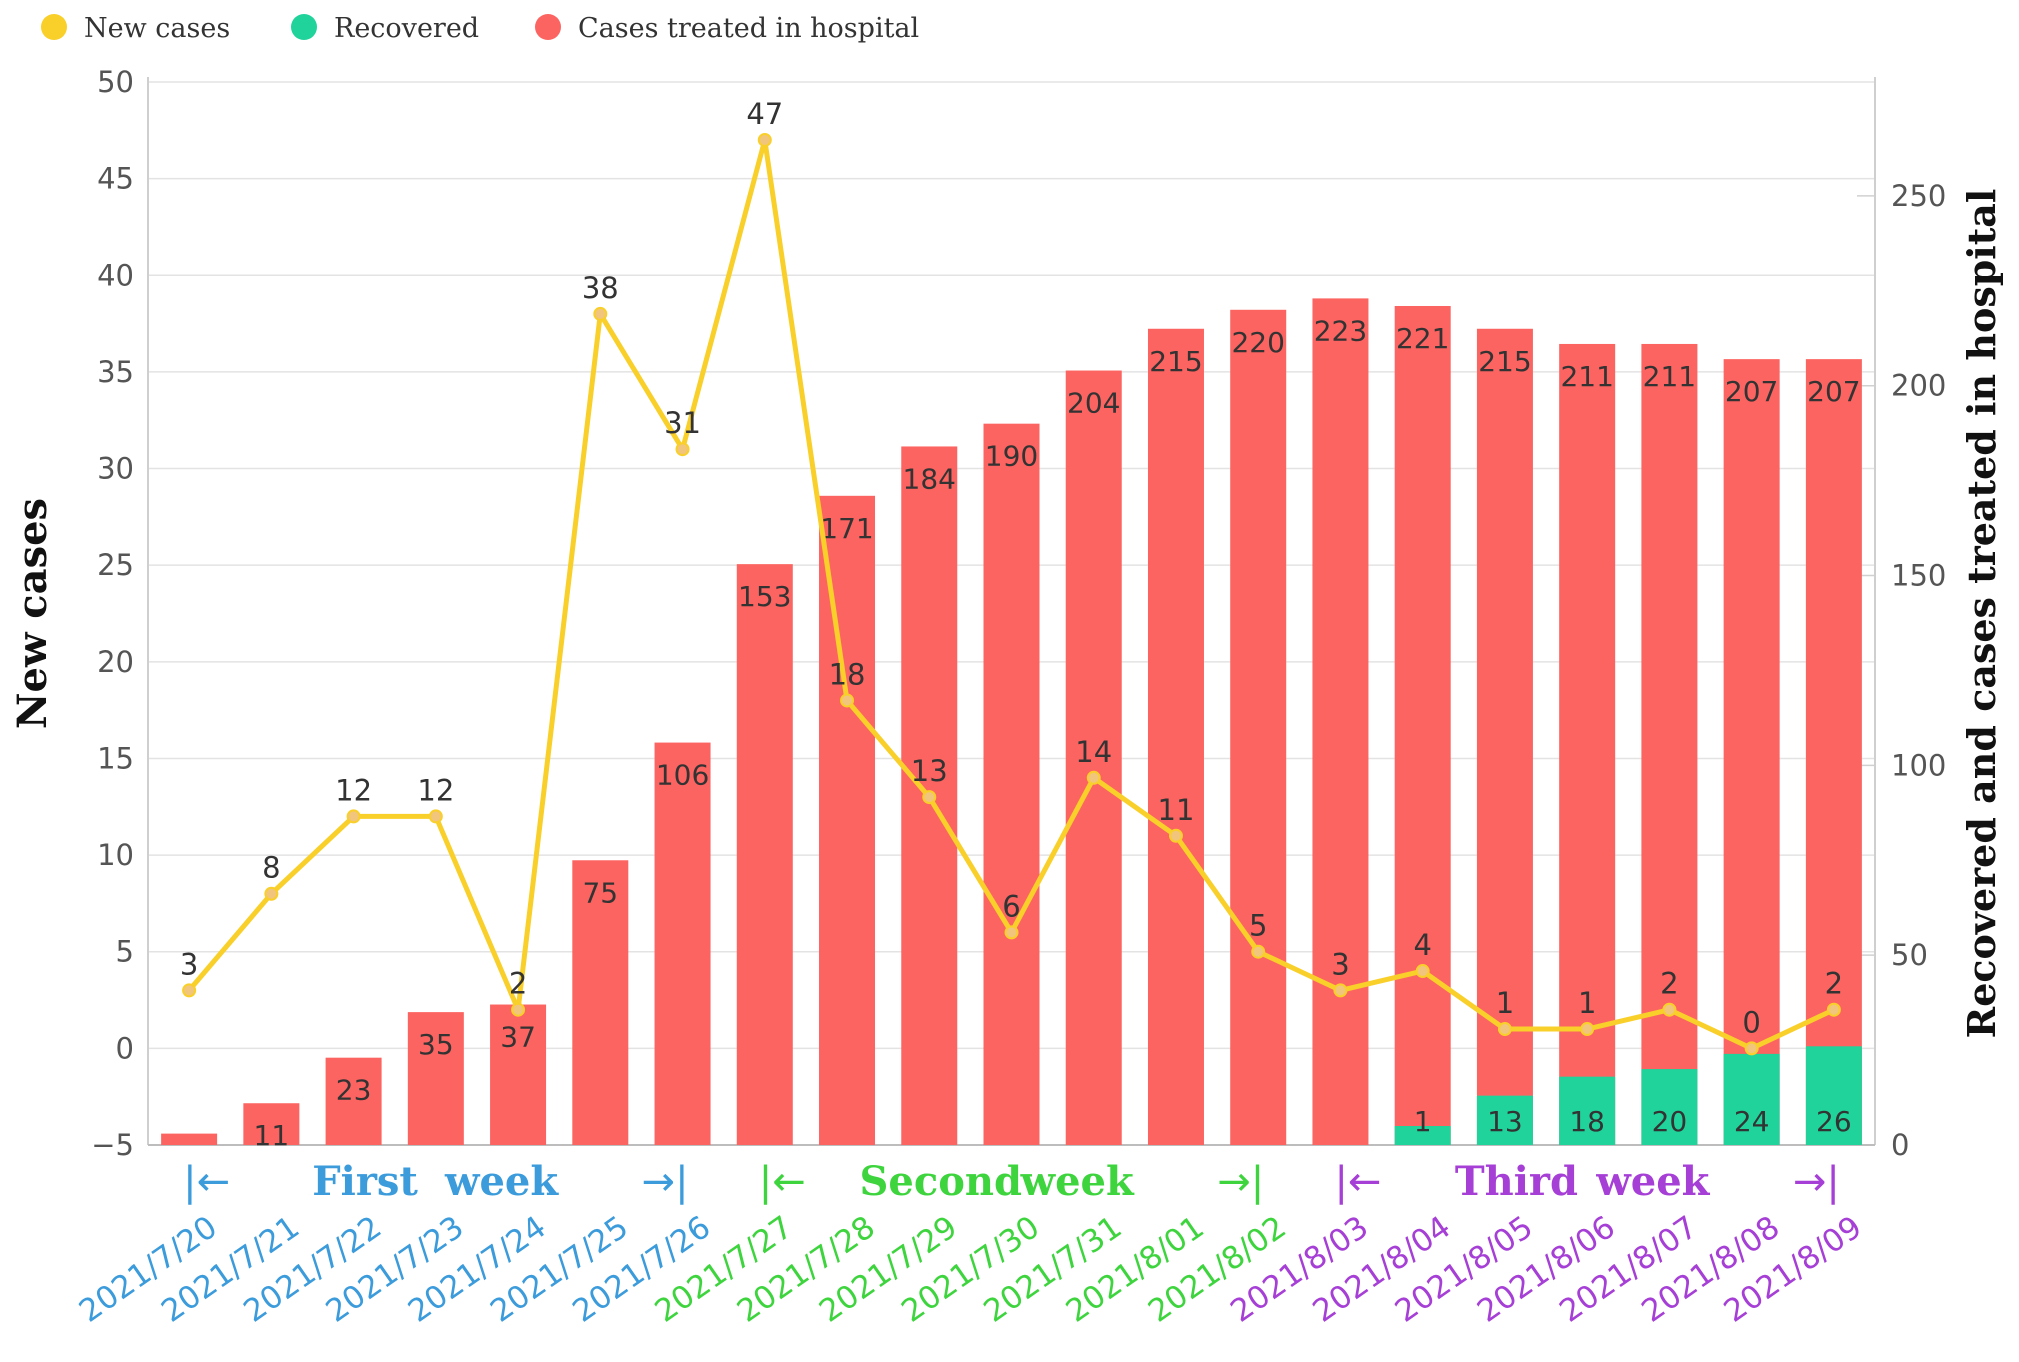  Describe the element at coordinates (115, 662) in the screenshot. I see `left-tick-label: 20` at that location.